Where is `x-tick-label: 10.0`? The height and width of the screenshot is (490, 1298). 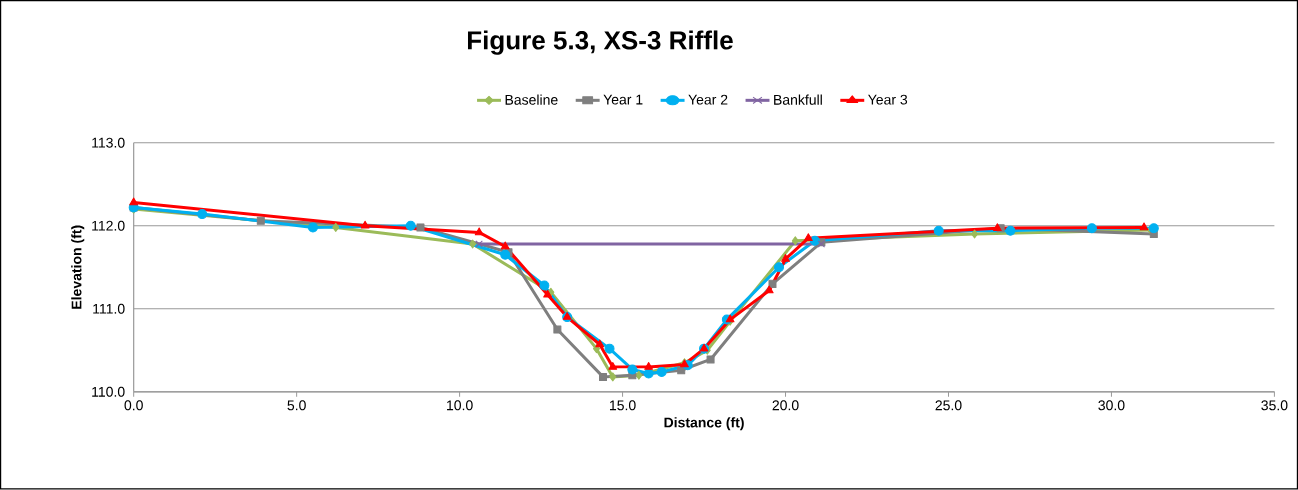
x-tick-label: 10.0 is located at coordinates (460, 405).